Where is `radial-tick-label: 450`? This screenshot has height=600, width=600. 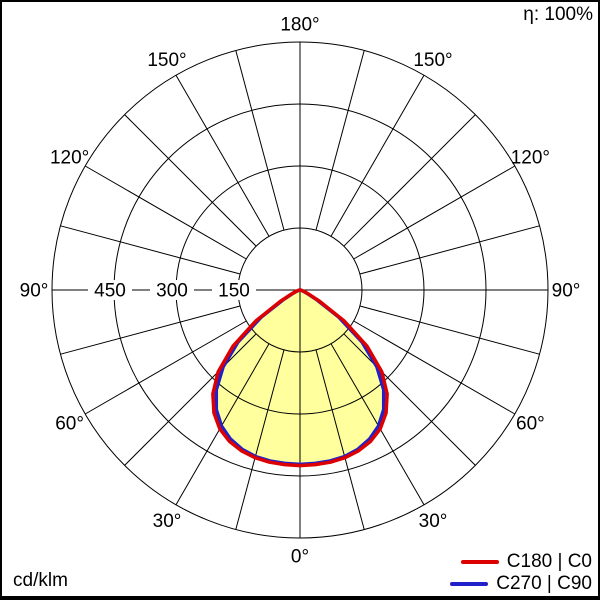
radial-tick-label: 450 is located at coordinates (110, 291).